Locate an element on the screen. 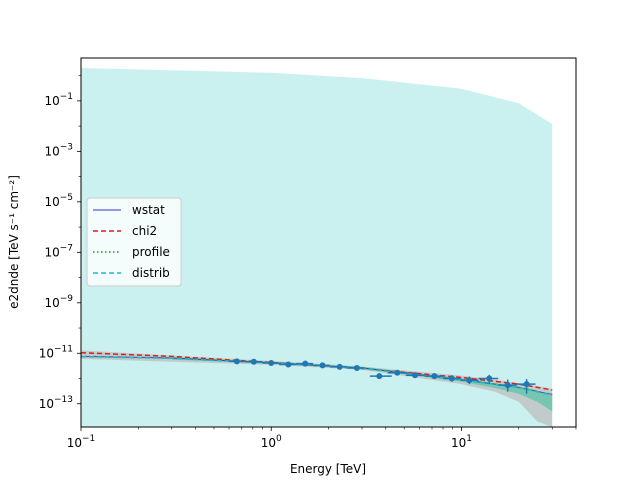  legend-label-distrib: distrib is located at coordinates (151, 273).